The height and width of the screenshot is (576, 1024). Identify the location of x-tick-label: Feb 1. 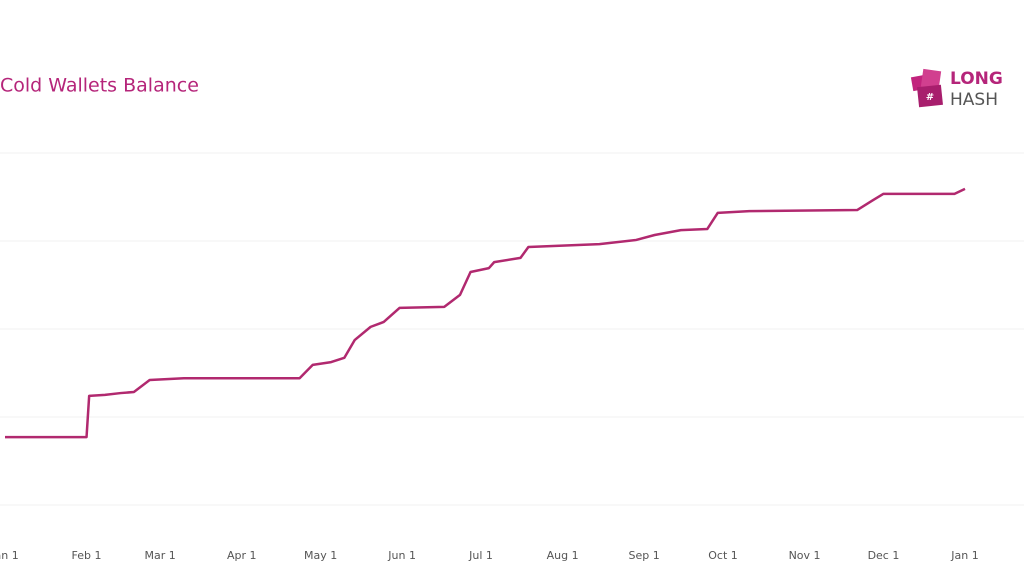
(87, 555).